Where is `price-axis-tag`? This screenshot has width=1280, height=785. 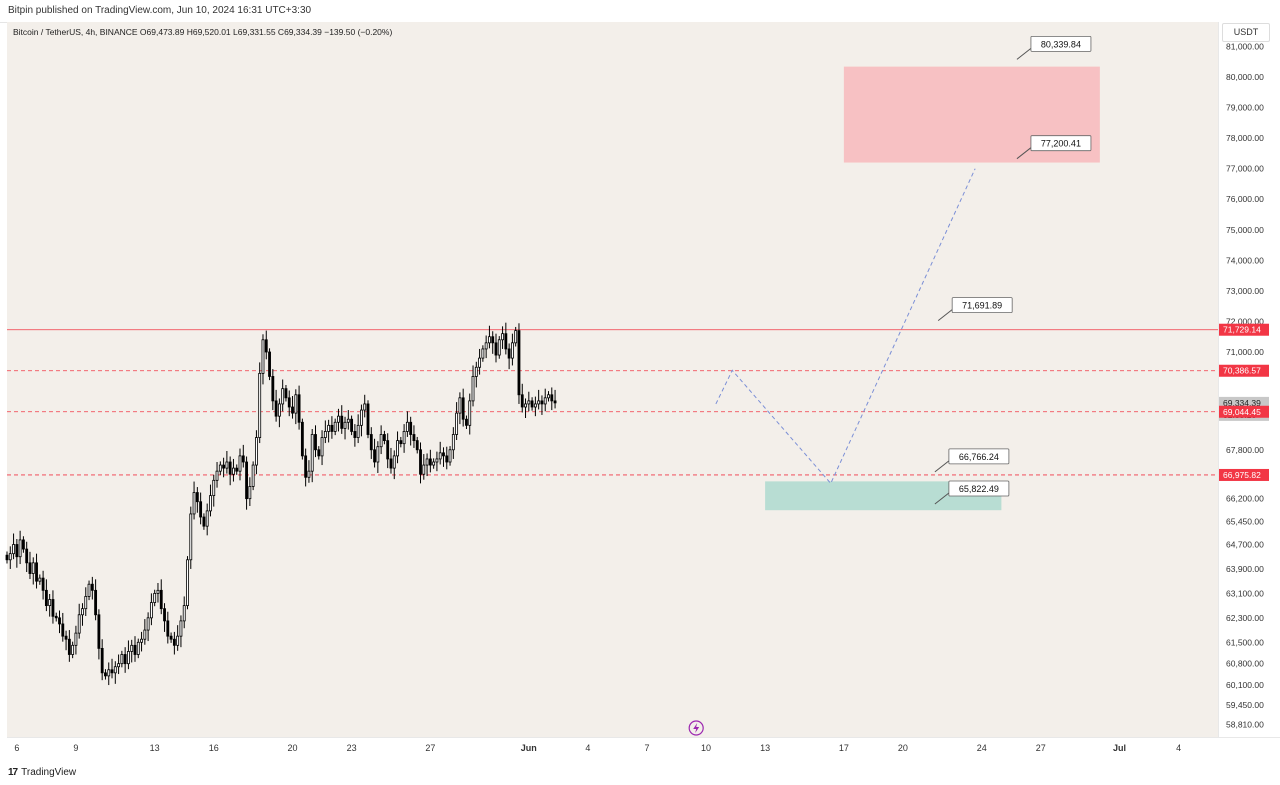
price-axis-tag is located at coordinates (1244, 329).